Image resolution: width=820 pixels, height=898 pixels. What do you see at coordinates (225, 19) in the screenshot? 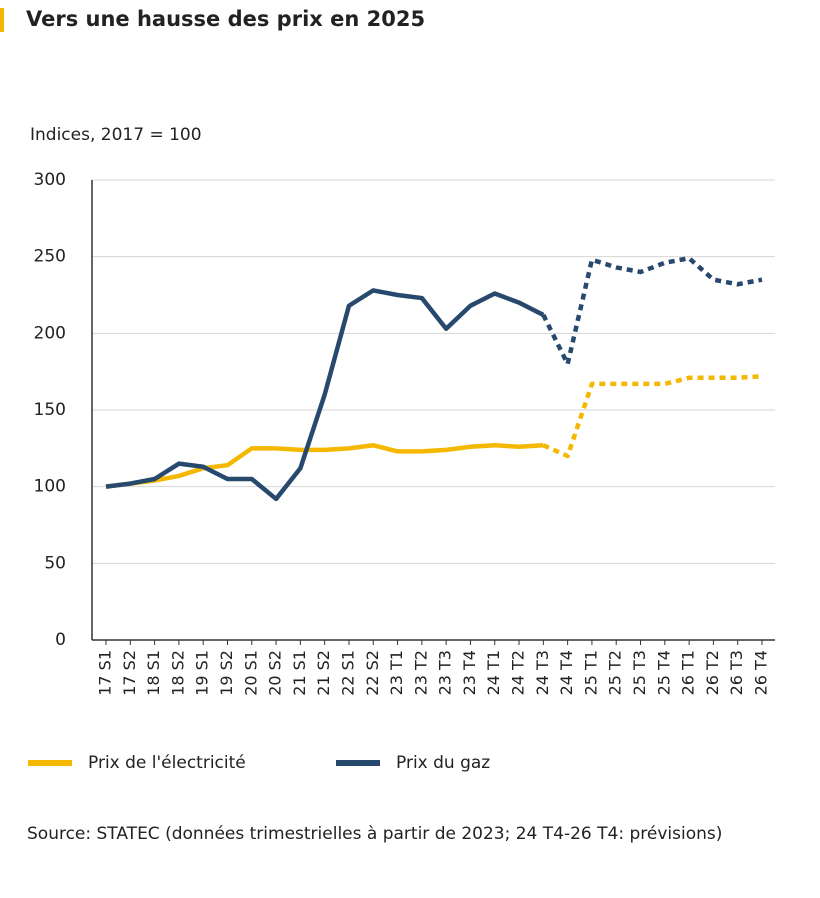
I see `chart-title: Vers une hausse des prix en 2025` at bounding box center [225, 19].